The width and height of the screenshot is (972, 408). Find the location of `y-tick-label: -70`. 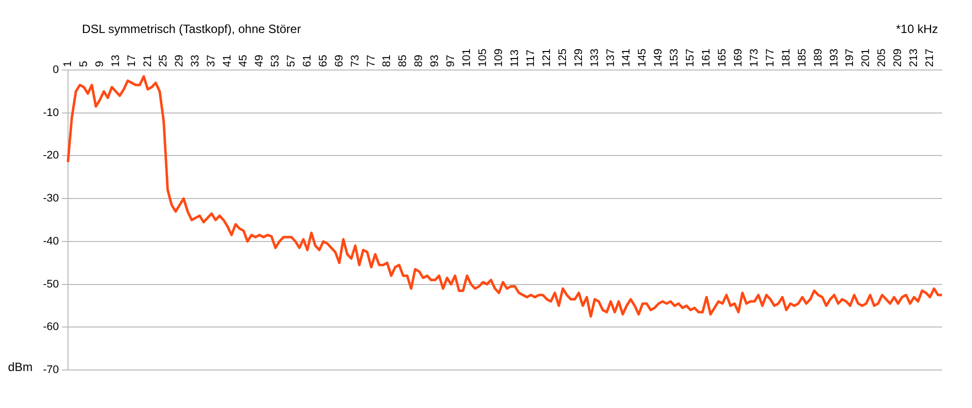

y-tick-label: -70 is located at coordinates (50, 370).